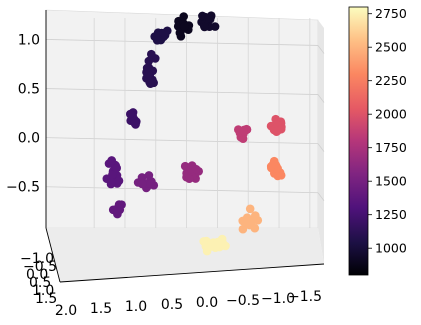 This screenshot has height=325, width=421. What do you see at coordinates (391, 147) in the screenshot?
I see `colorbar-tick-label: 1750` at bounding box center [391, 147].